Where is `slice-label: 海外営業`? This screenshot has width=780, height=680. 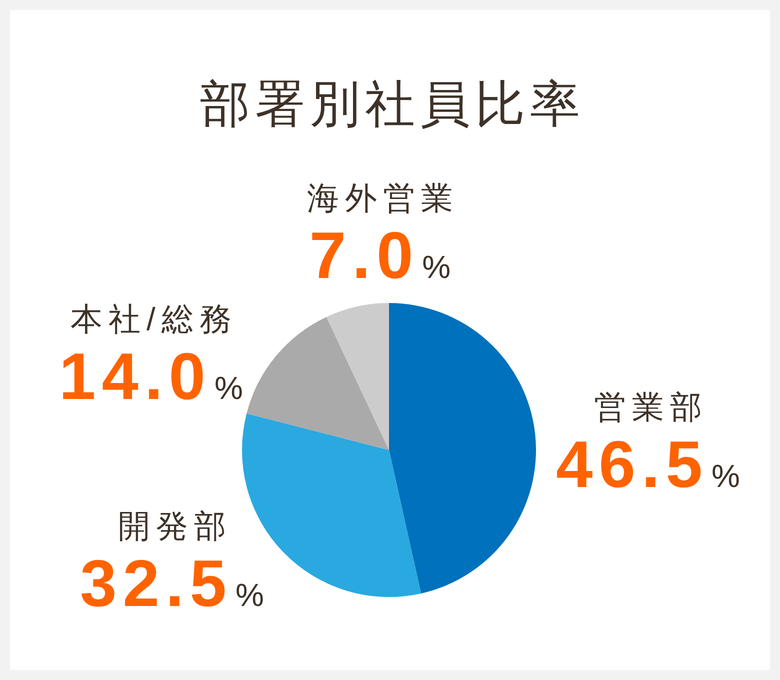 slice-label: 海外営業 is located at coordinates (383, 198).